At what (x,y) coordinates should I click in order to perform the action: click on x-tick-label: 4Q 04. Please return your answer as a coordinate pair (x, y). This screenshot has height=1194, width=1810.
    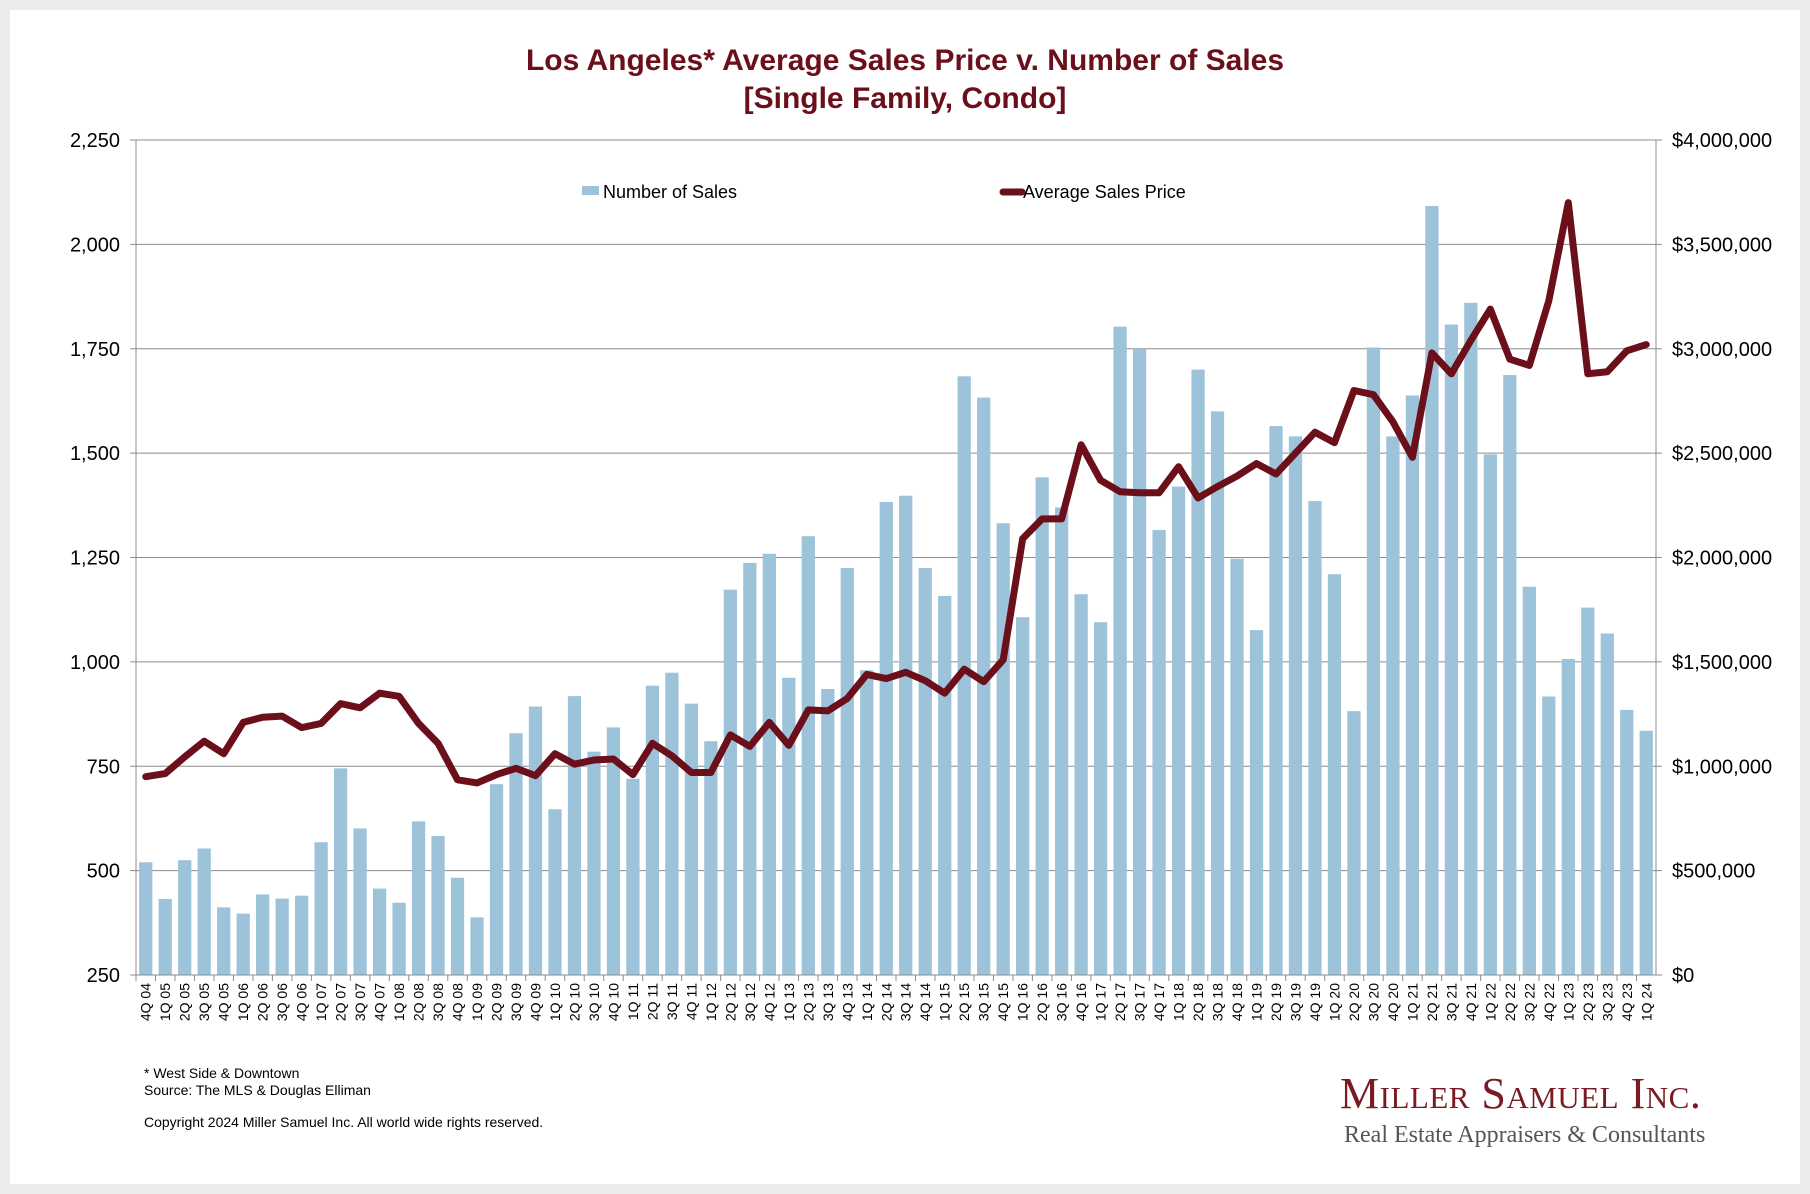
    Looking at the image, I should click on (146, 1002).